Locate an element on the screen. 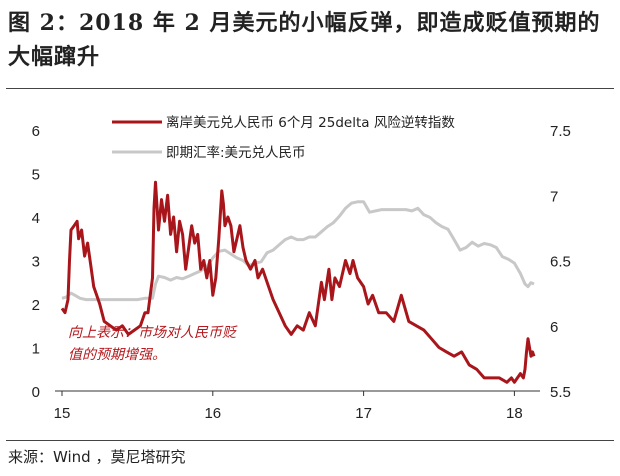 The width and height of the screenshot is (620, 476). right-y-tick-label: 6 is located at coordinates (554, 327).